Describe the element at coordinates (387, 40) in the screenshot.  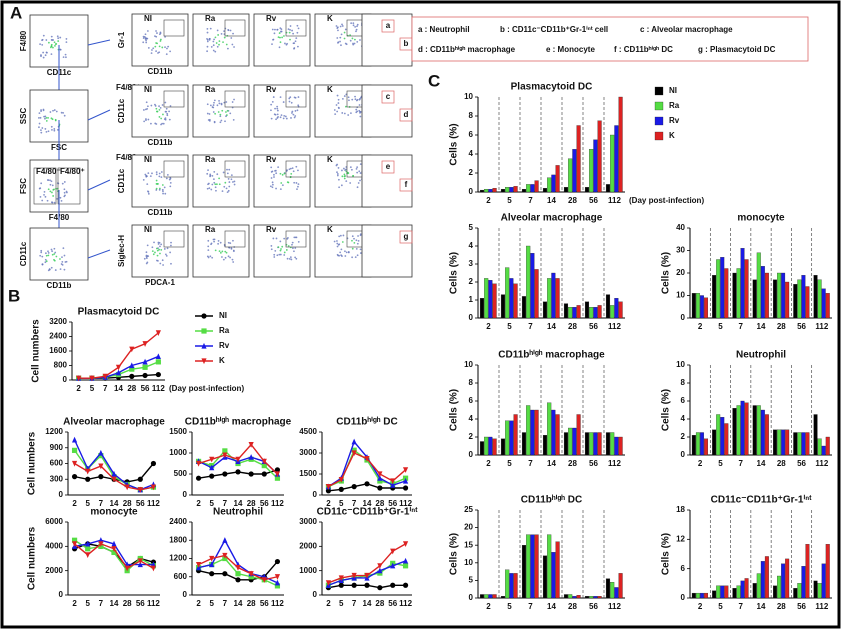
I see `gate-key-plot` at that location.